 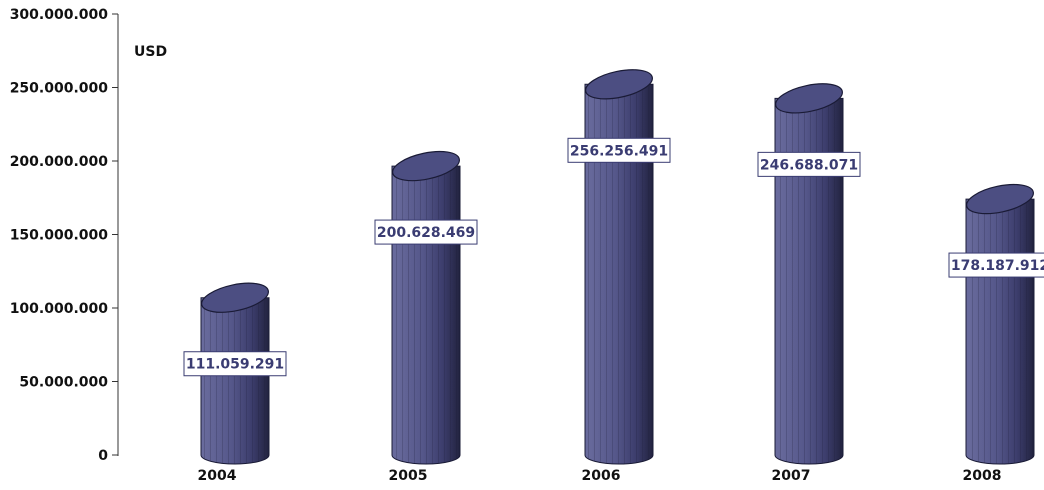 I want to click on y-axis-unit-label: USD, so click(x=150, y=52).